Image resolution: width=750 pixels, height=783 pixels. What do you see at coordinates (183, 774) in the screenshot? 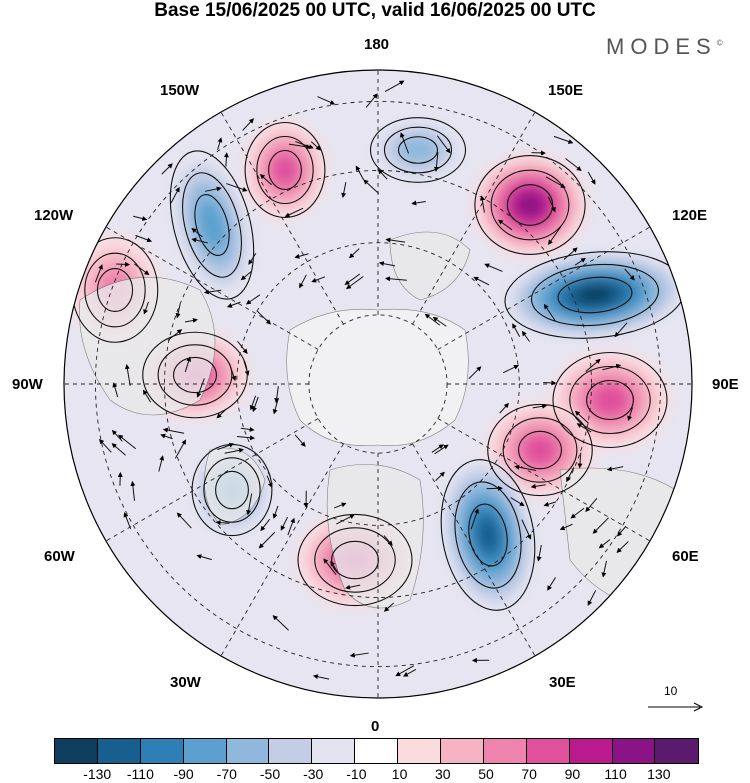
I see `colorbar-tick-label: -90` at bounding box center [183, 774].